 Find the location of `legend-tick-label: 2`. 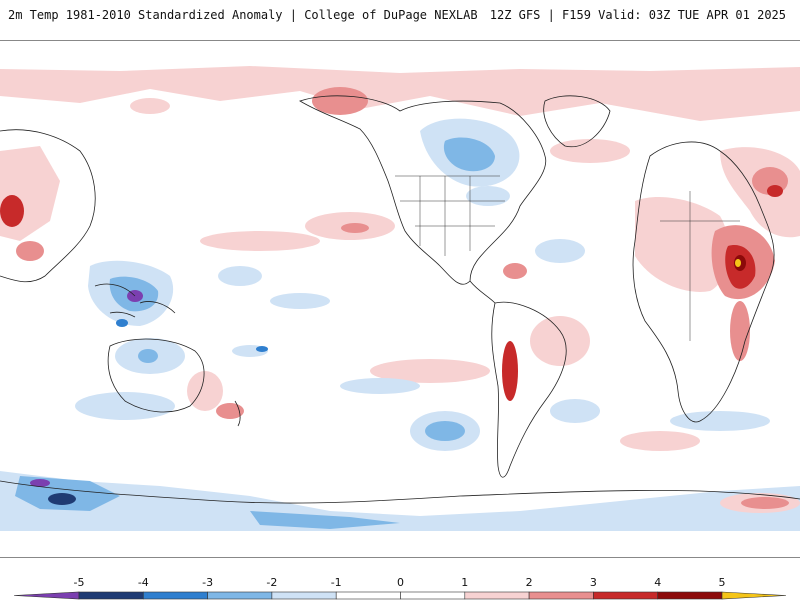

legend-tick-label: 2 is located at coordinates (529, 582).